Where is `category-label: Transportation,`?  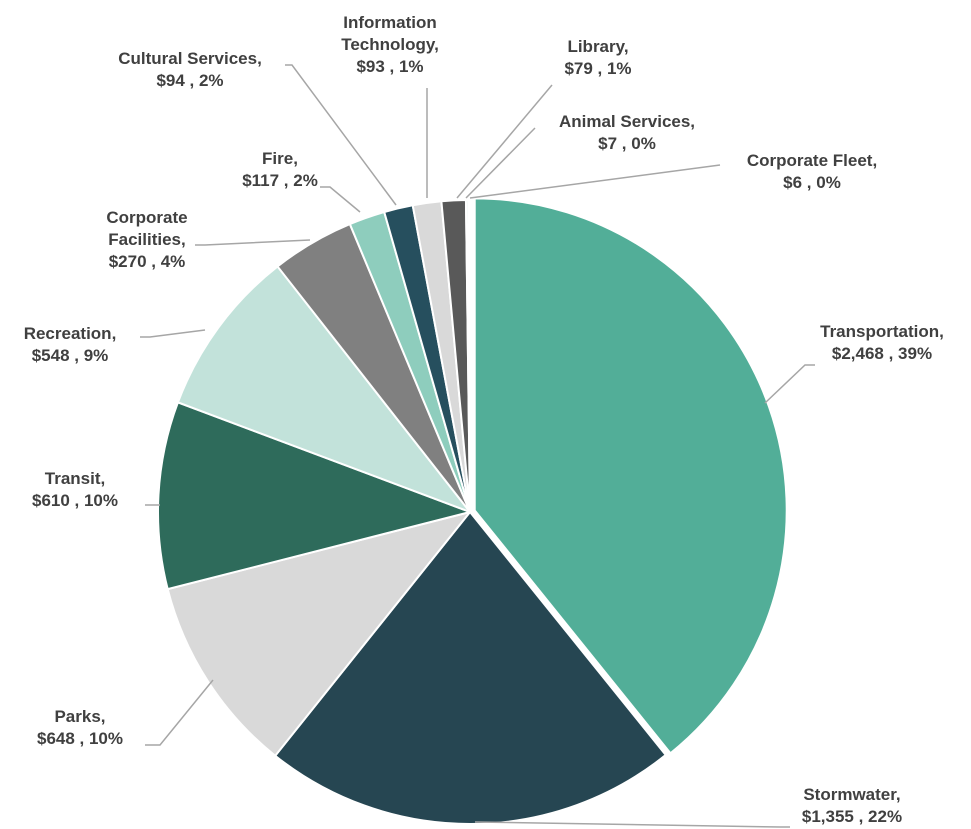 category-label: Transportation, is located at coordinates (882, 331).